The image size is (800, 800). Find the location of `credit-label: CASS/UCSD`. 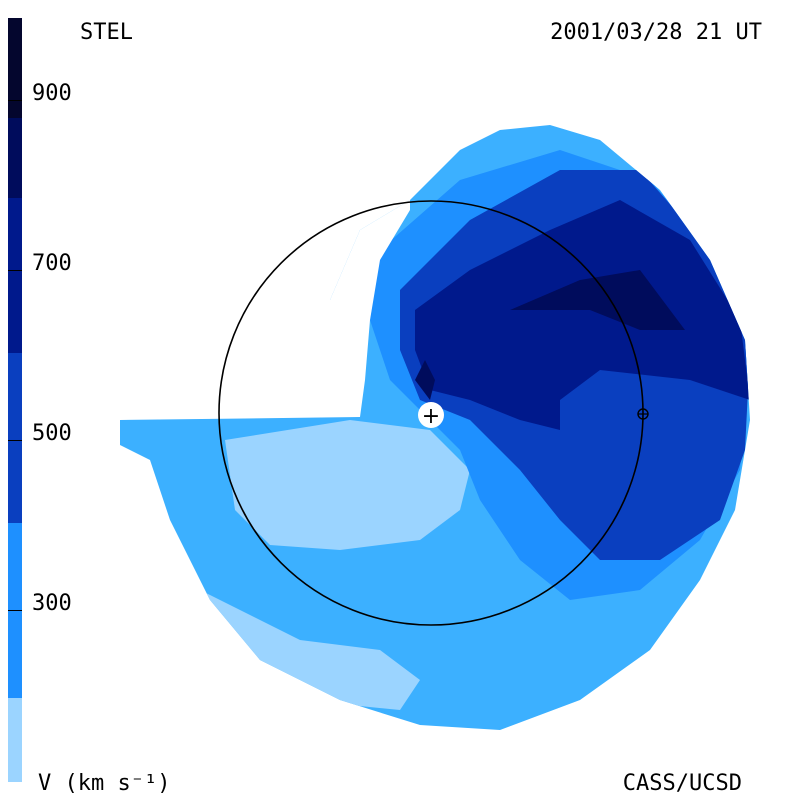

credit-label: CASS/UCSD is located at coordinates (682, 783).